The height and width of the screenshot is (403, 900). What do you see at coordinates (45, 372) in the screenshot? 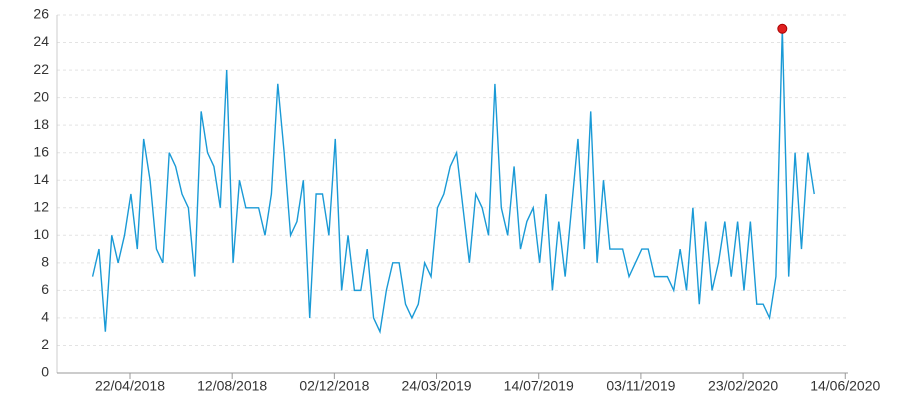
I see `y-tick-label: 0` at bounding box center [45, 372].